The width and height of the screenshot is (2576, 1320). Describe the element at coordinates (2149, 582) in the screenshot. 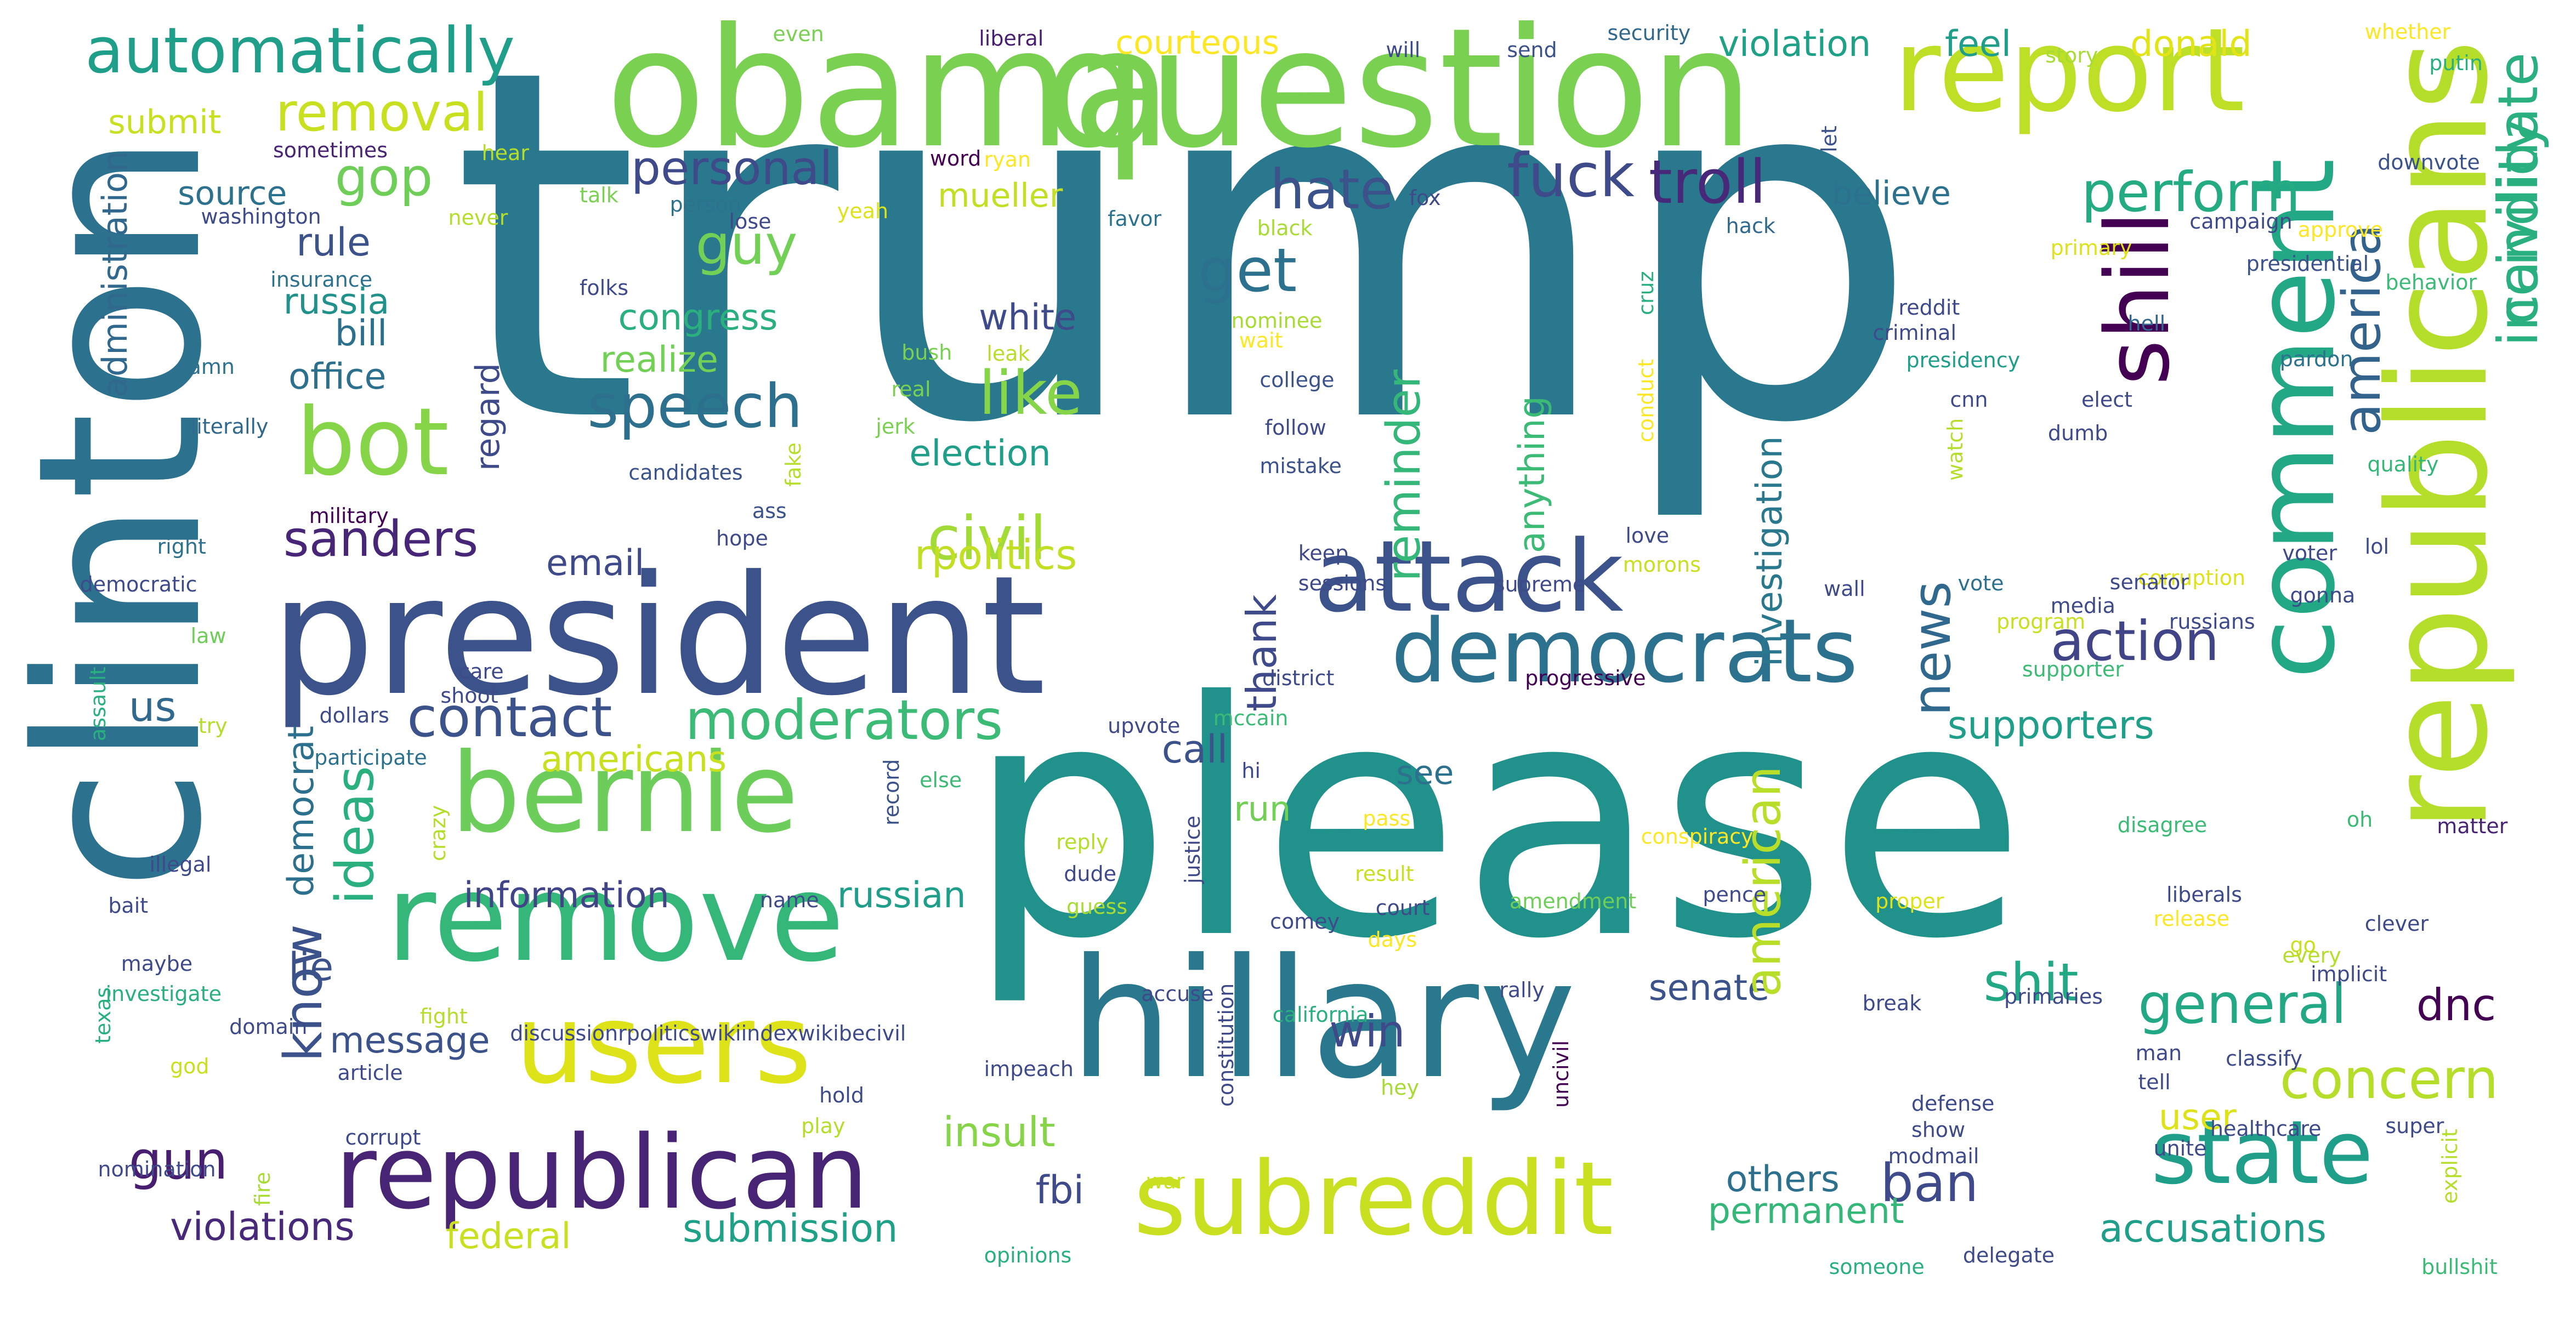

I see `word-senator: senator` at that location.